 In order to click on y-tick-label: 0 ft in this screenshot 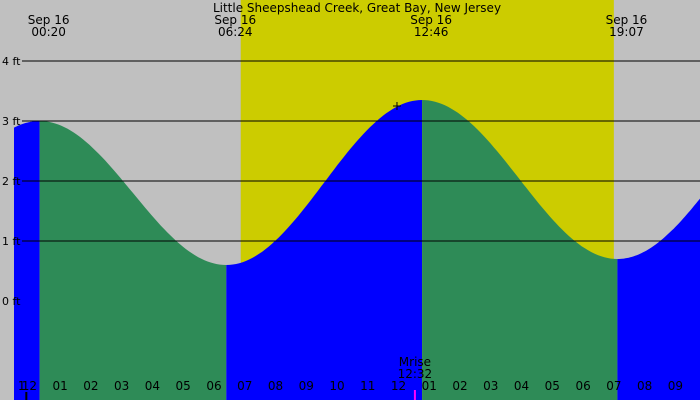, I will do `click(11, 301)`.